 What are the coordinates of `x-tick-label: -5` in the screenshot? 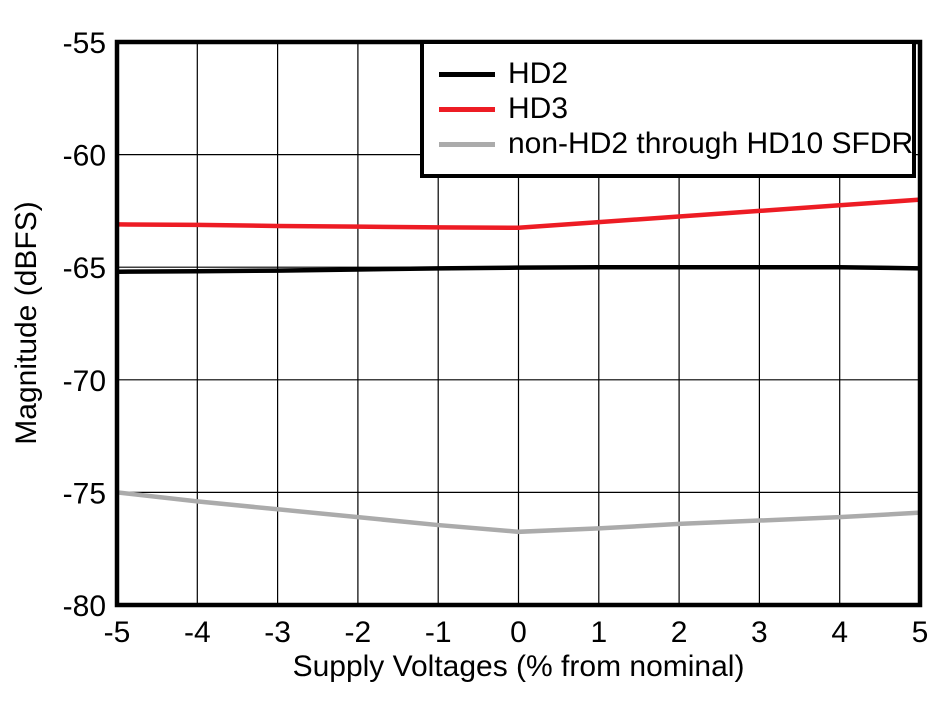 It's located at (117, 632).